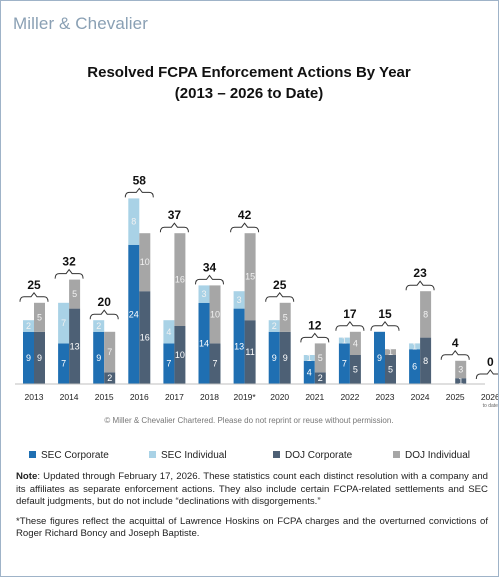 This screenshot has height=577, width=499. Describe the element at coordinates (39, 317) in the screenshot. I see `bar-doj-individual-2013` at that location.